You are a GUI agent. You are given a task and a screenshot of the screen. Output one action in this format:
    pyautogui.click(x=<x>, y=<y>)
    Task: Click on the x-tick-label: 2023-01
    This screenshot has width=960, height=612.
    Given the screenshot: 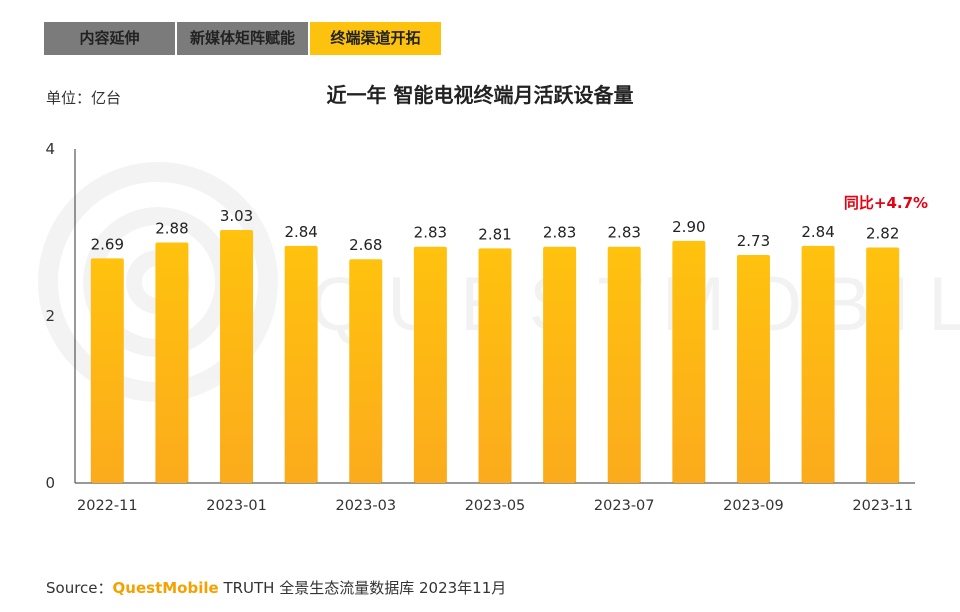 What is the action you would take?
    pyautogui.click(x=236, y=506)
    